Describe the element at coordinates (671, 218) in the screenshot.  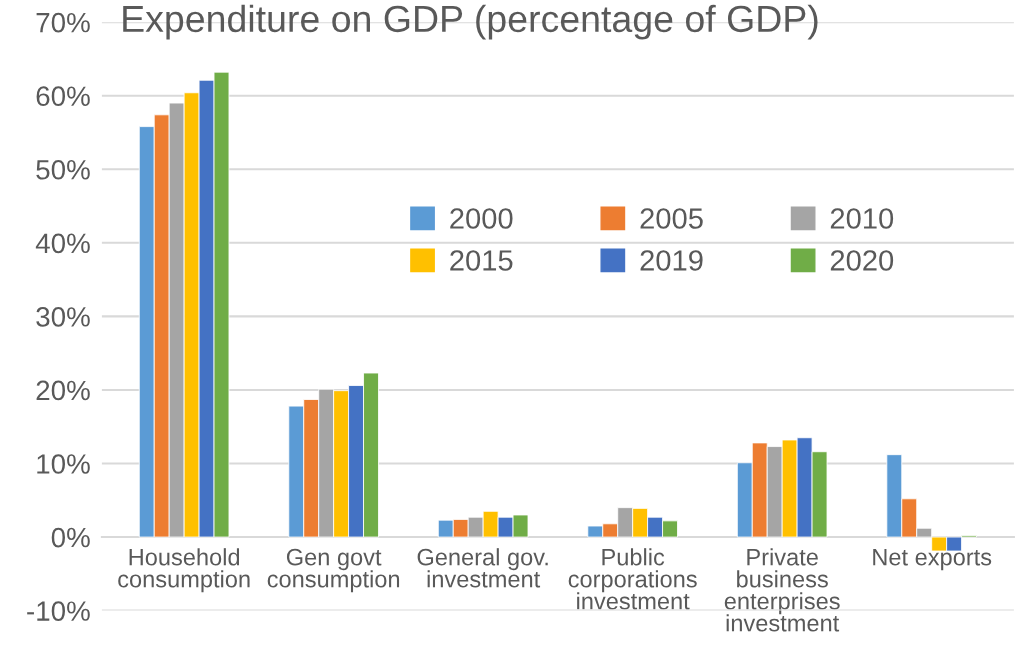
I see `legend-label: 2005` at that location.